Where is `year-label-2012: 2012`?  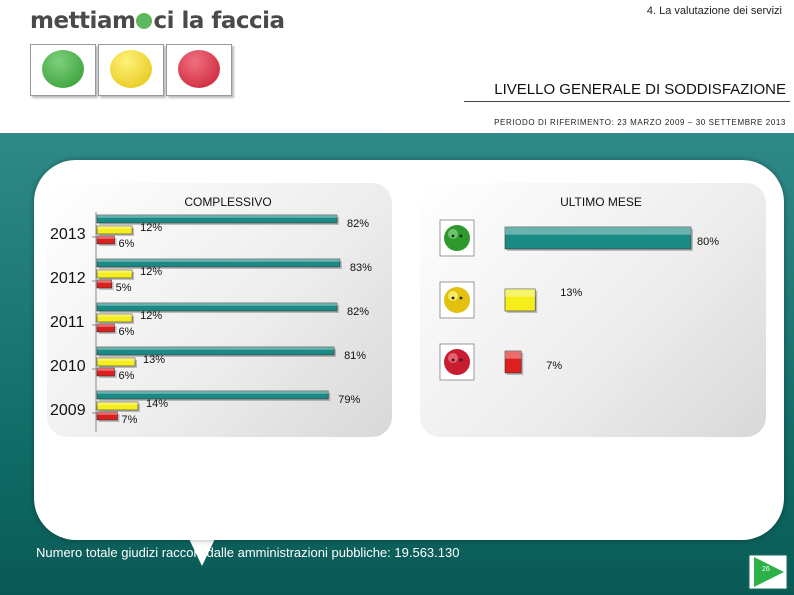 year-label-2012: 2012 is located at coordinates (68, 278).